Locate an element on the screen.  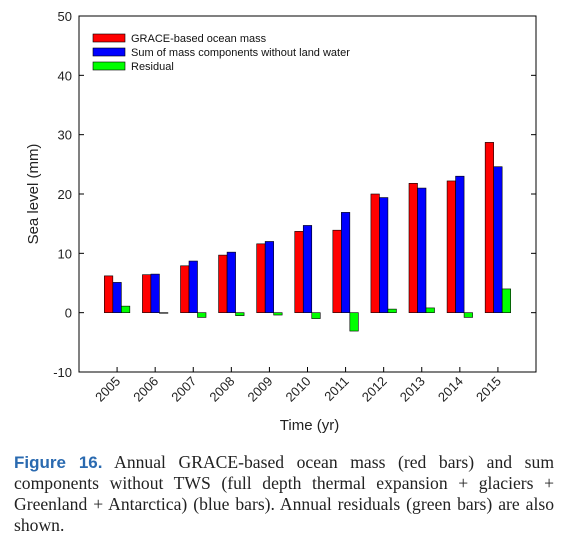
bar-sum-2006 is located at coordinates (155, 293).